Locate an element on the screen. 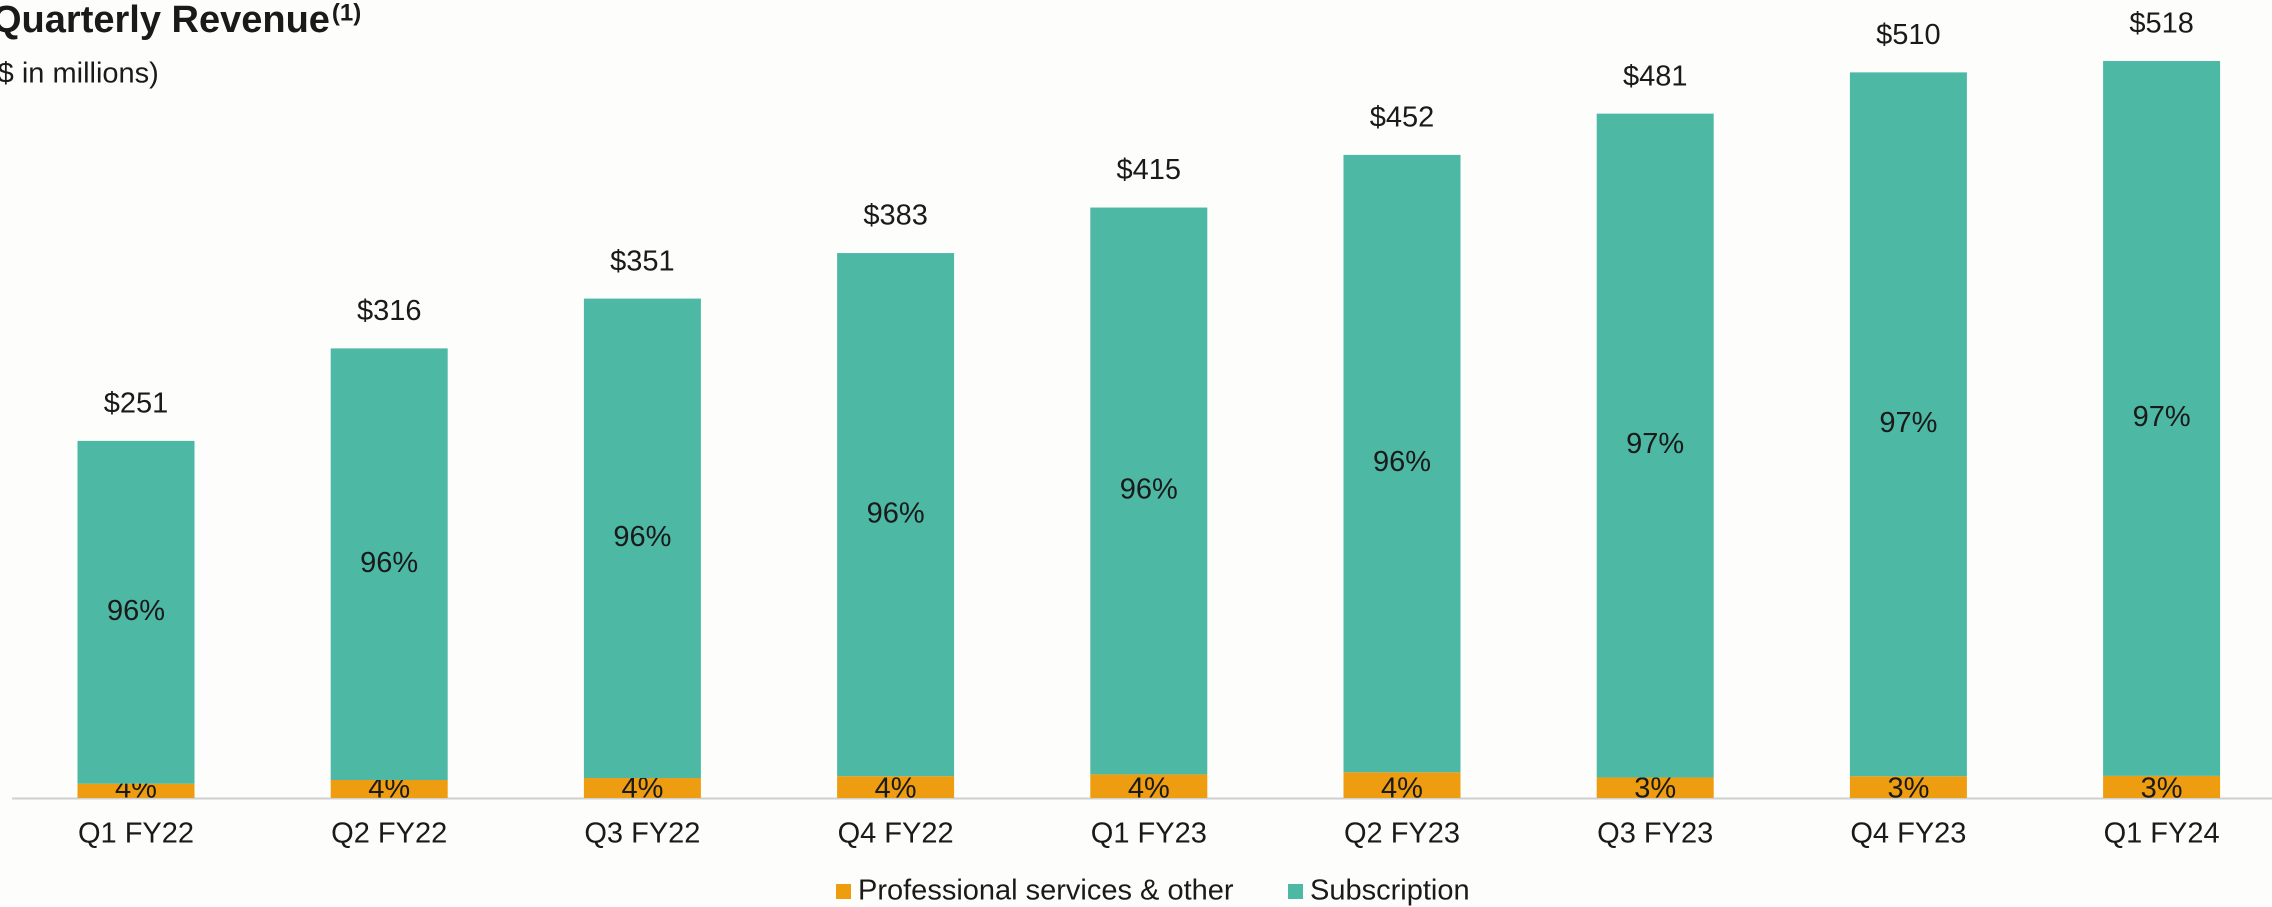 This screenshot has width=2272, height=907. chart-title: Quarterly Revenue is located at coordinates (165, 20).